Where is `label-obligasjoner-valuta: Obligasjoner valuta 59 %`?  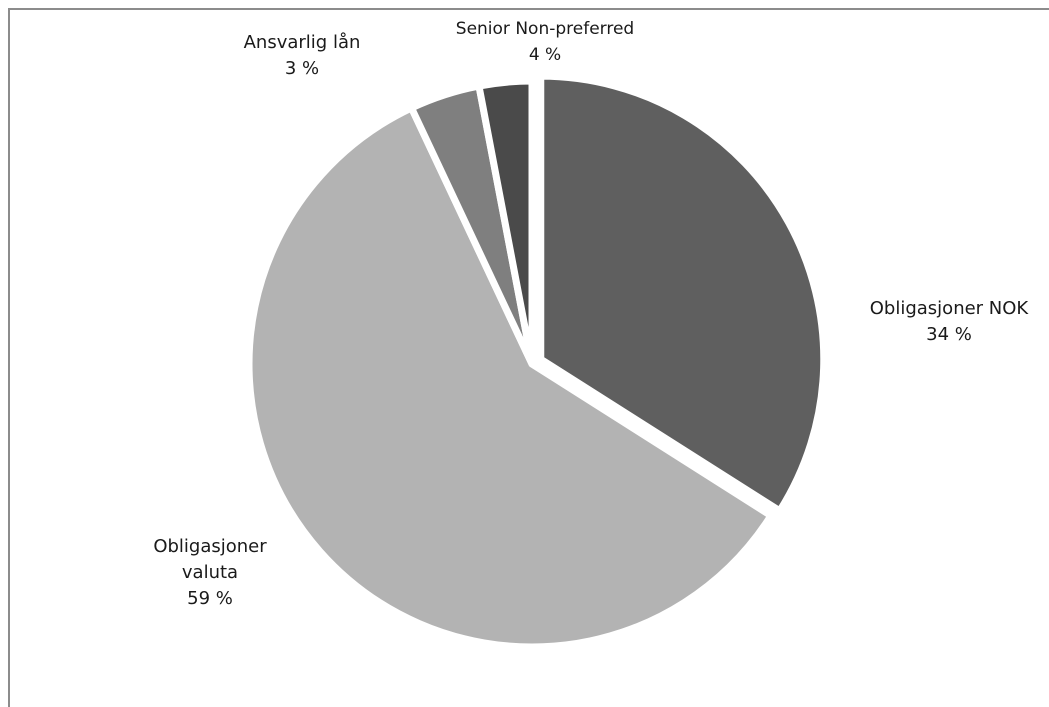
label-obligasjoner-valuta: Obligasjoner valuta 59 % is located at coordinates (210, 573).